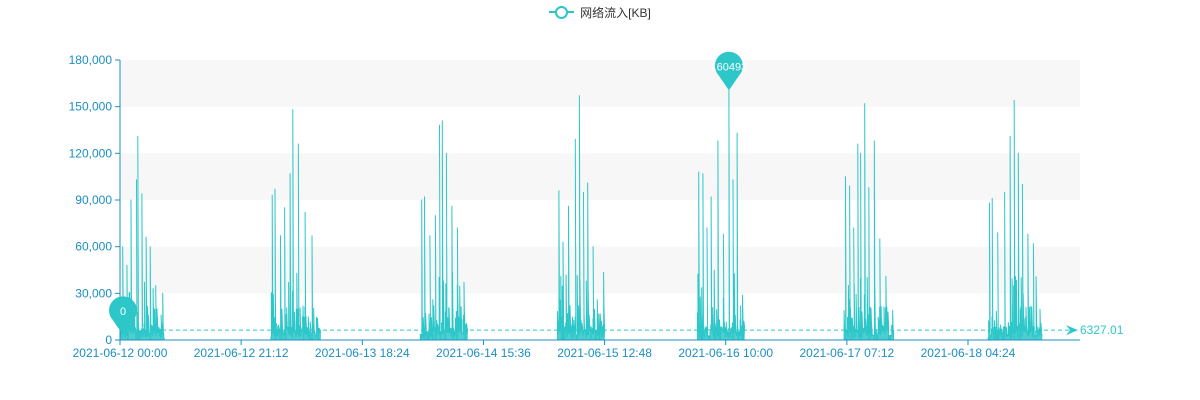  What do you see at coordinates (108, 340) in the screenshot?
I see `y-tick-label: 0` at bounding box center [108, 340].